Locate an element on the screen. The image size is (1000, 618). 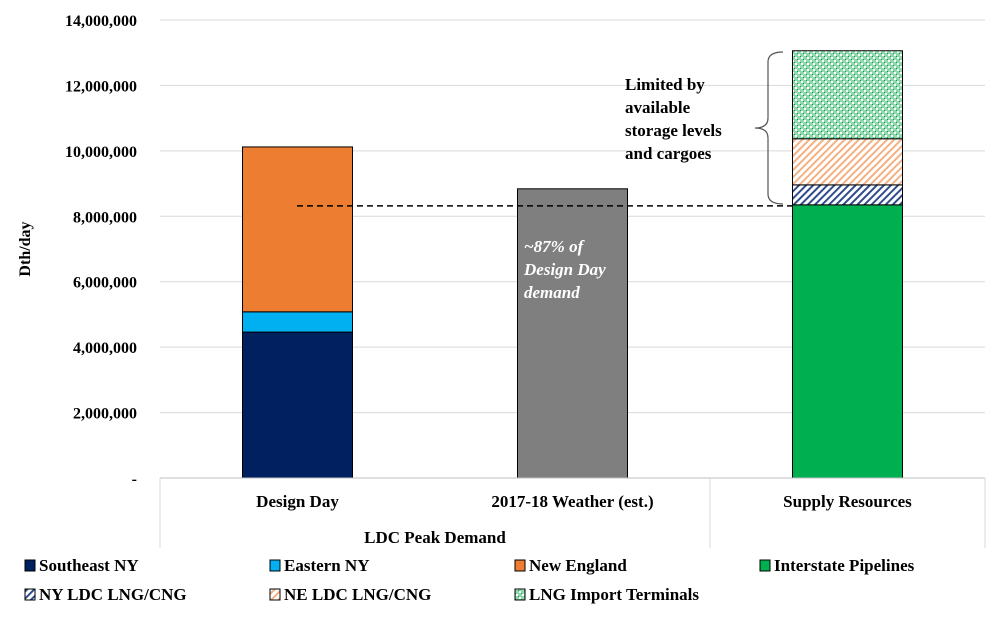
legend-label: Eastern NY is located at coordinates (326, 565).